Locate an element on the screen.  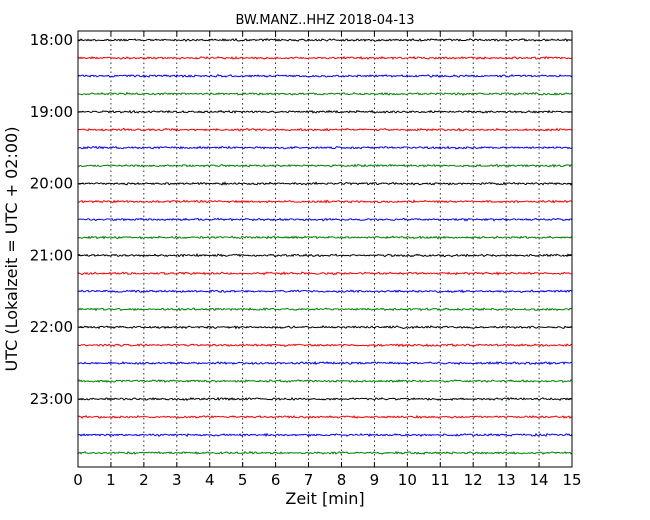
x-tick-label: 4 is located at coordinates (210, 480).